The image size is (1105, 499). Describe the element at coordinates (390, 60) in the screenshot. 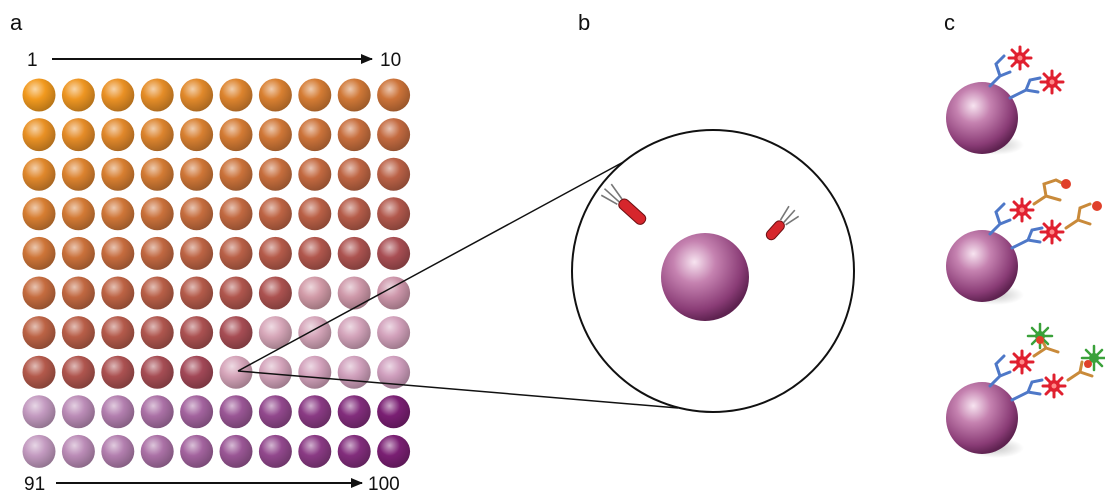

I see `range-end-label: 10` at that location.